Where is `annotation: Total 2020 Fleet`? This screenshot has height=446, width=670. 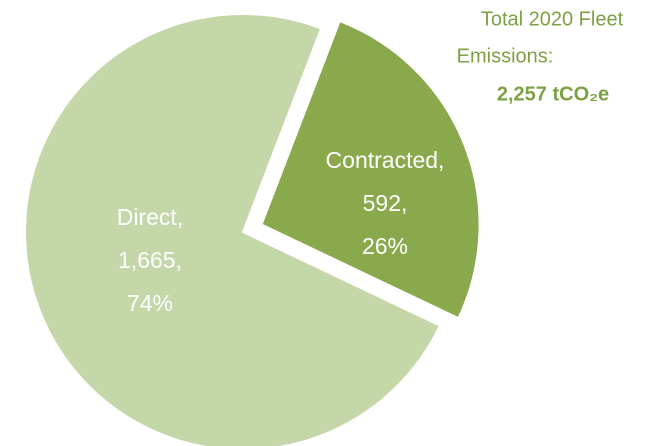 annotation: Total 2020 Fleet is located at coordinates (552, 19).